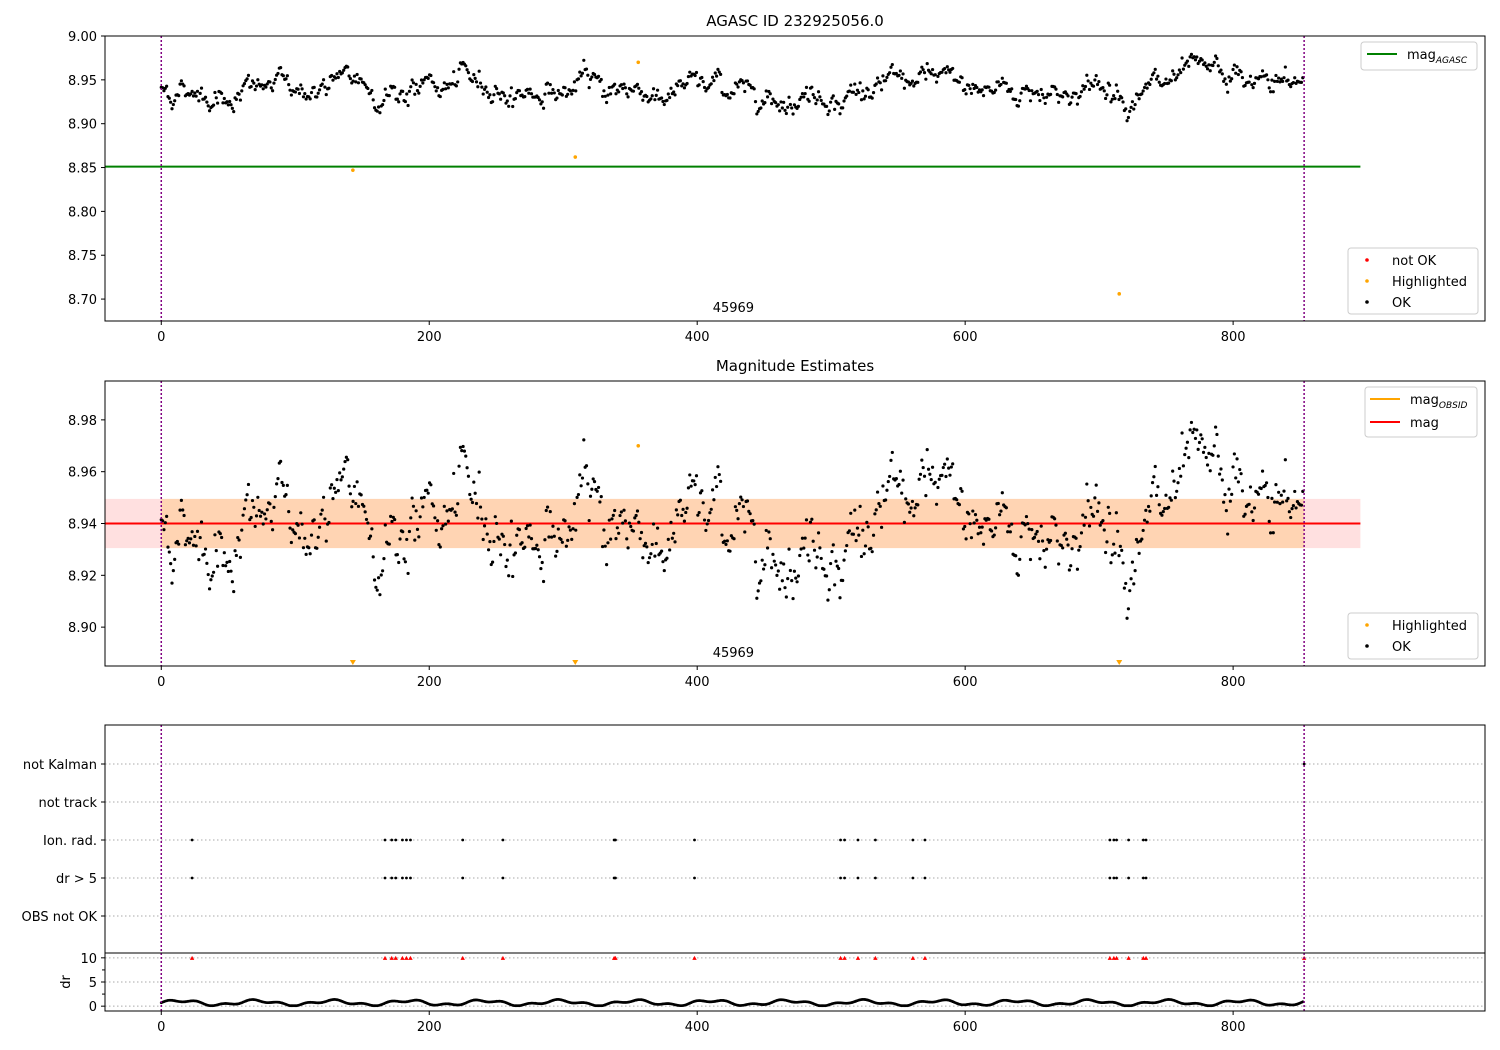  I want to click on dr-capped-marker, so click(1110, 957).